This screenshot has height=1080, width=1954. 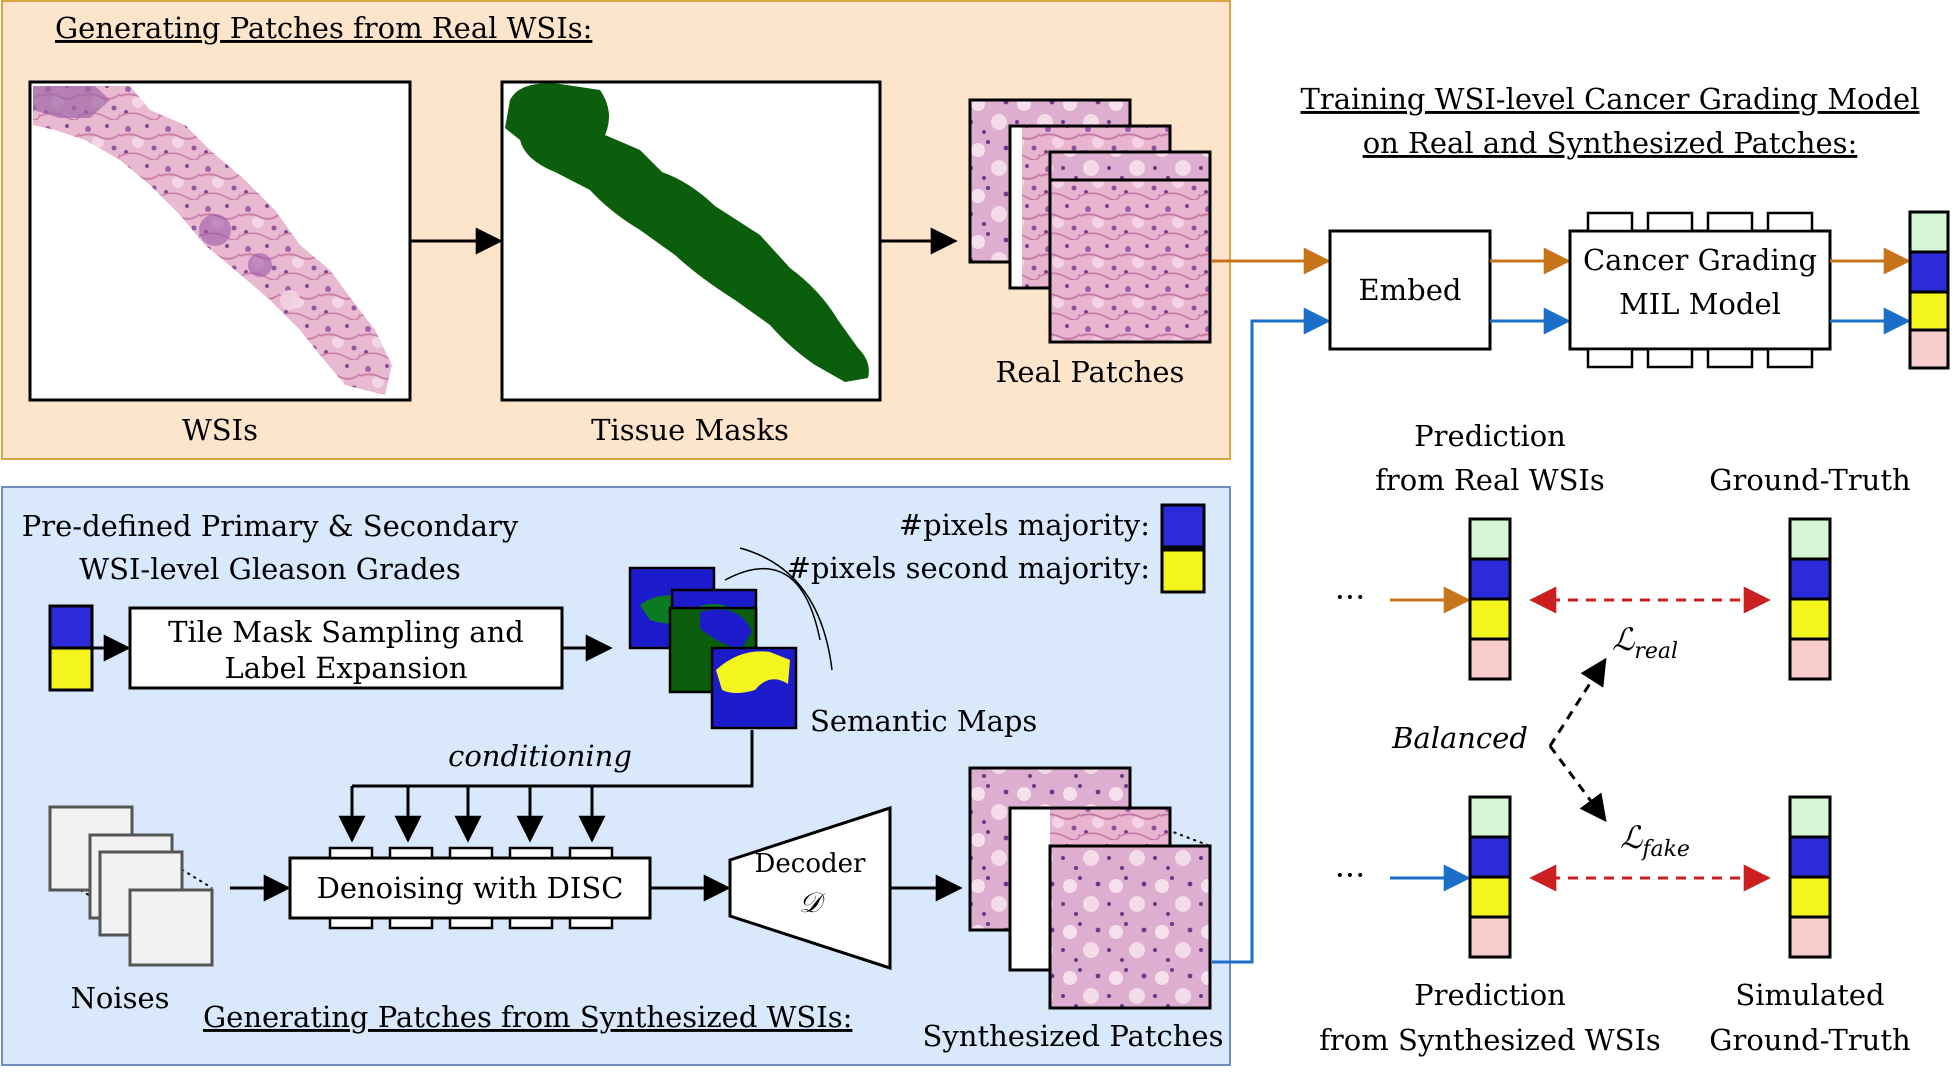 What do you see at coordinates (323, 28) in the screenshot?
I see `real-section-title: Generating Patches from Real WSIs:` at bounding box center [323, 28].